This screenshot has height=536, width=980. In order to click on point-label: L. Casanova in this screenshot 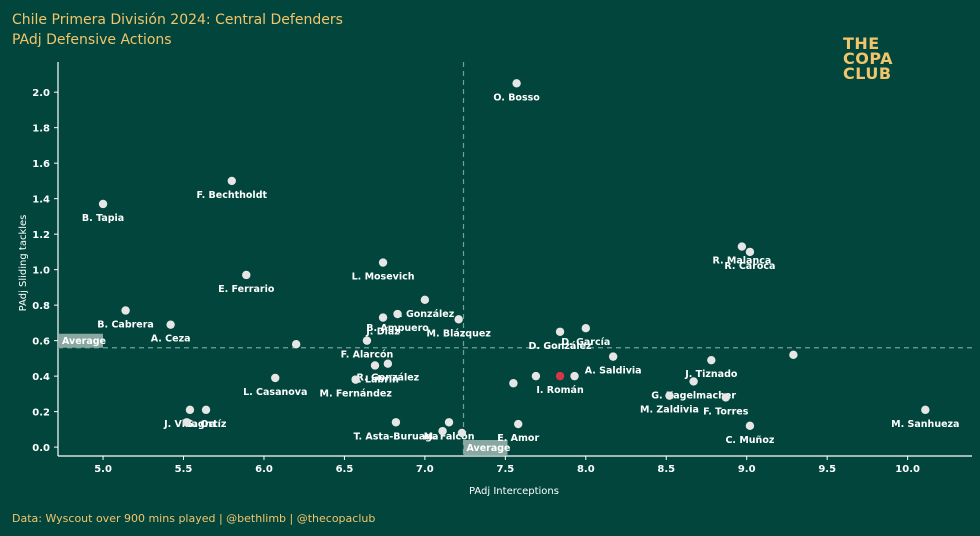, I will do `click(275, 392)`.